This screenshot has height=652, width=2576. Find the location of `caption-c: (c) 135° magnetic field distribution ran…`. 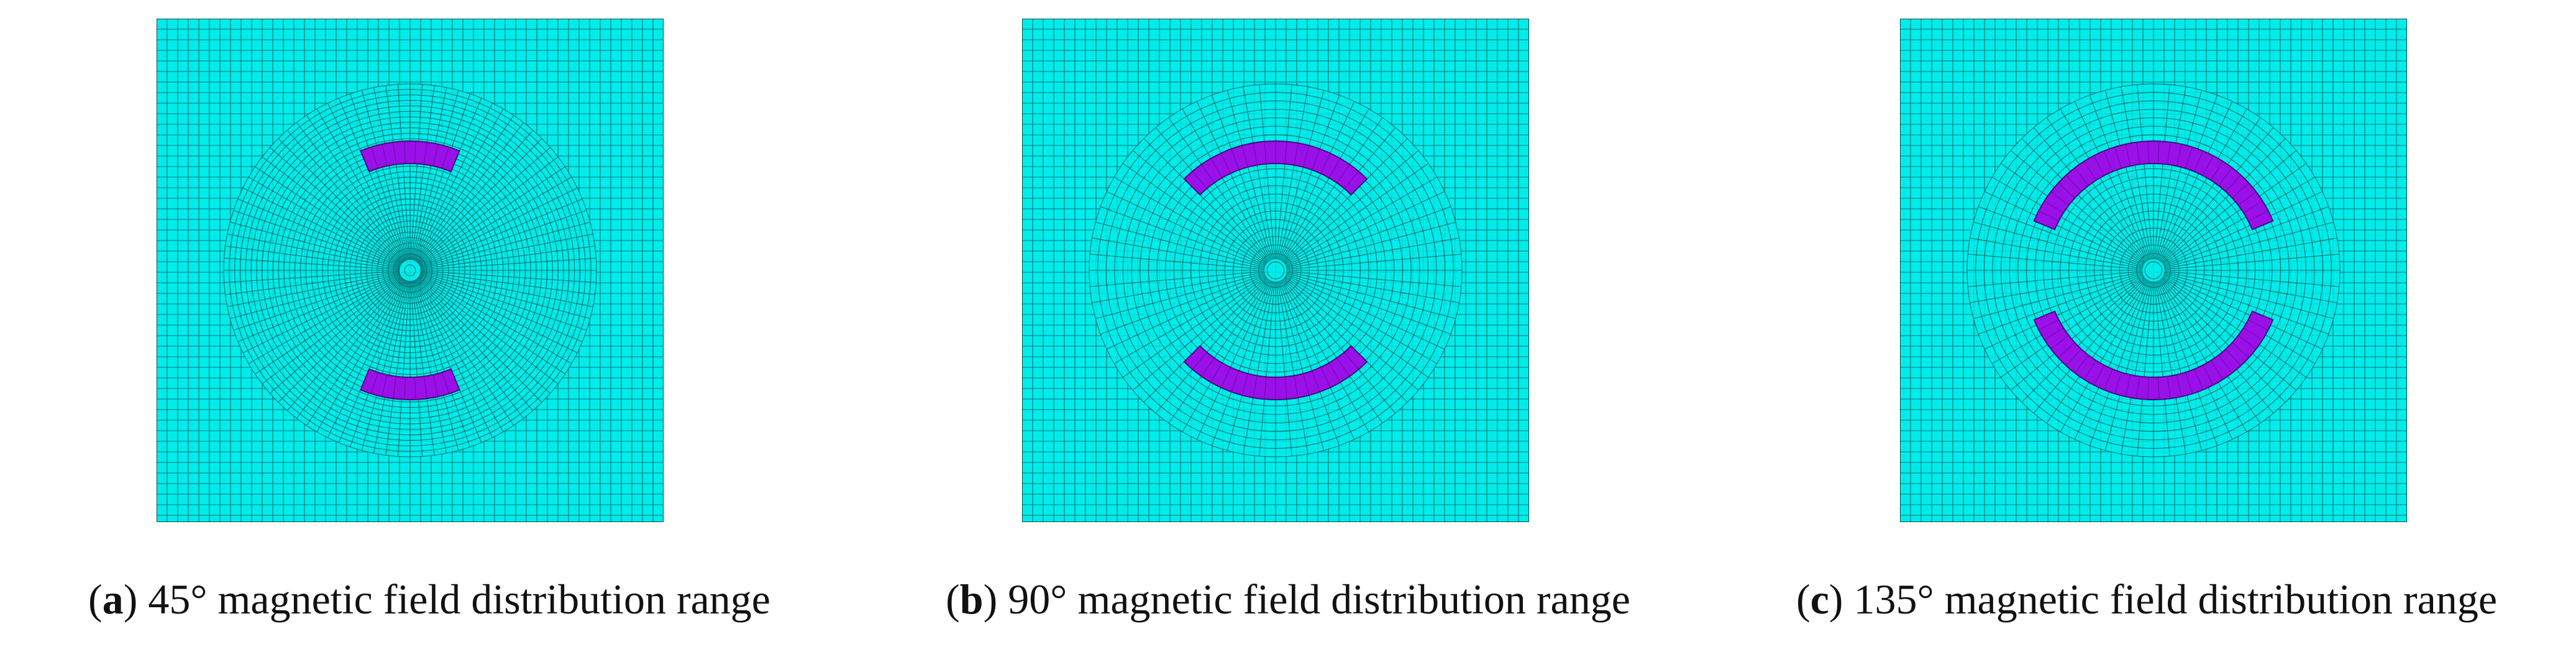

caption-c: (c) 135° magnetic field distribution ran… is located at coordinates (2147, 599).